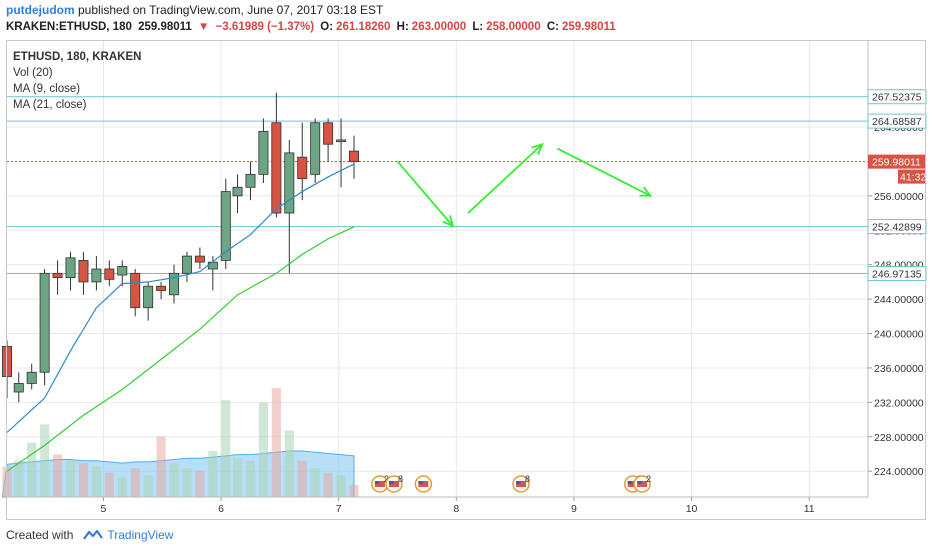 This screenshot has height=550, width=932. I want to click on countdown-bg, so click(912, 176).